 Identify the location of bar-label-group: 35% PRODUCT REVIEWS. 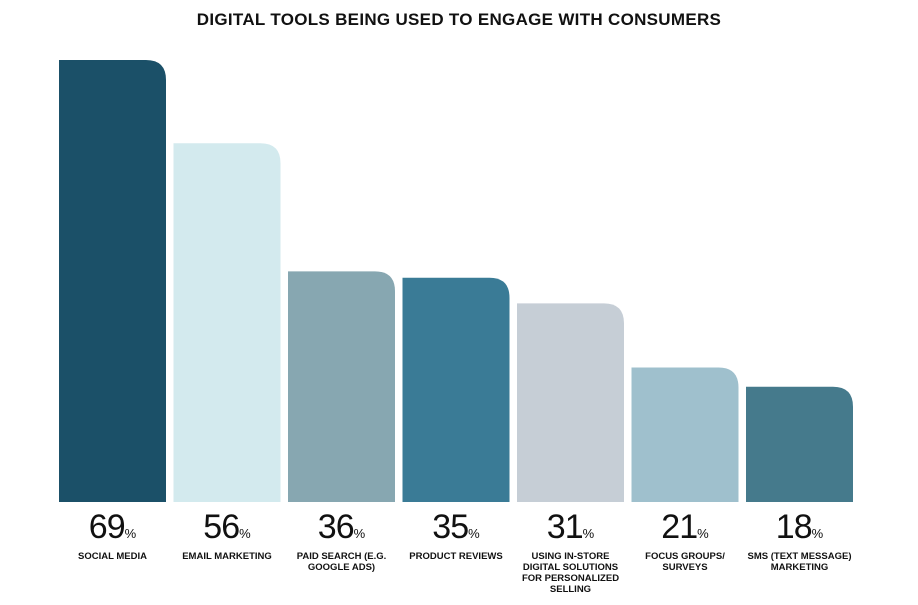
(456, 536).